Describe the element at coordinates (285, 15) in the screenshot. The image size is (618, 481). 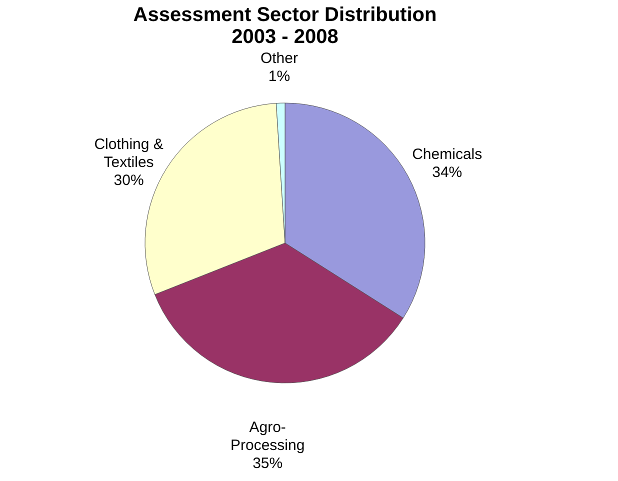
I see `text: Assessment Sector Distribution` at that location.